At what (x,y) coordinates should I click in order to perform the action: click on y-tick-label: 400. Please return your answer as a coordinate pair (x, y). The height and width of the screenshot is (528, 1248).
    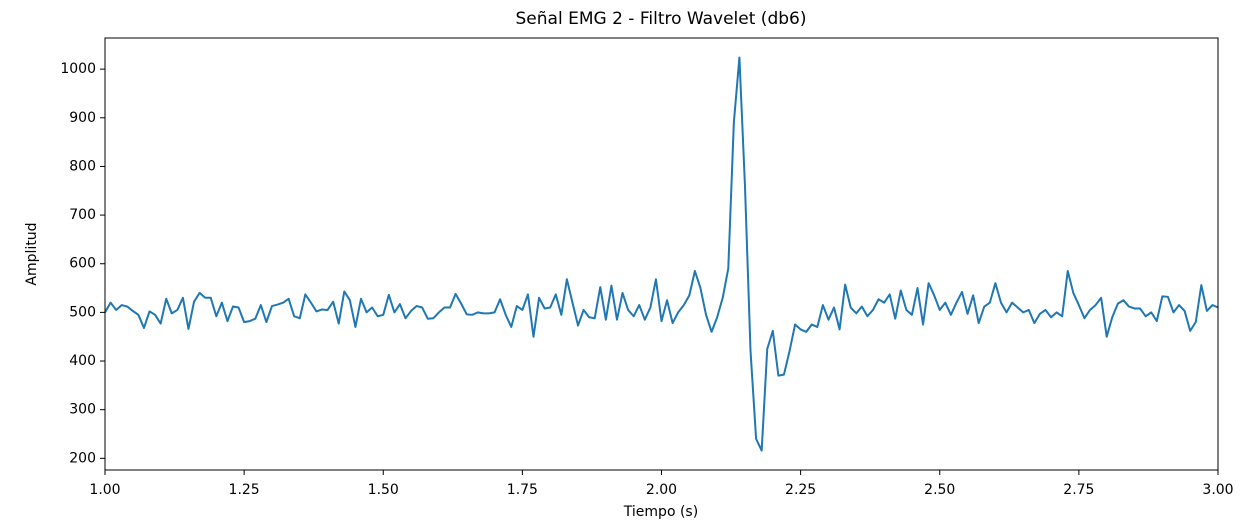
    Looking at the image, I should click on (82, 361).